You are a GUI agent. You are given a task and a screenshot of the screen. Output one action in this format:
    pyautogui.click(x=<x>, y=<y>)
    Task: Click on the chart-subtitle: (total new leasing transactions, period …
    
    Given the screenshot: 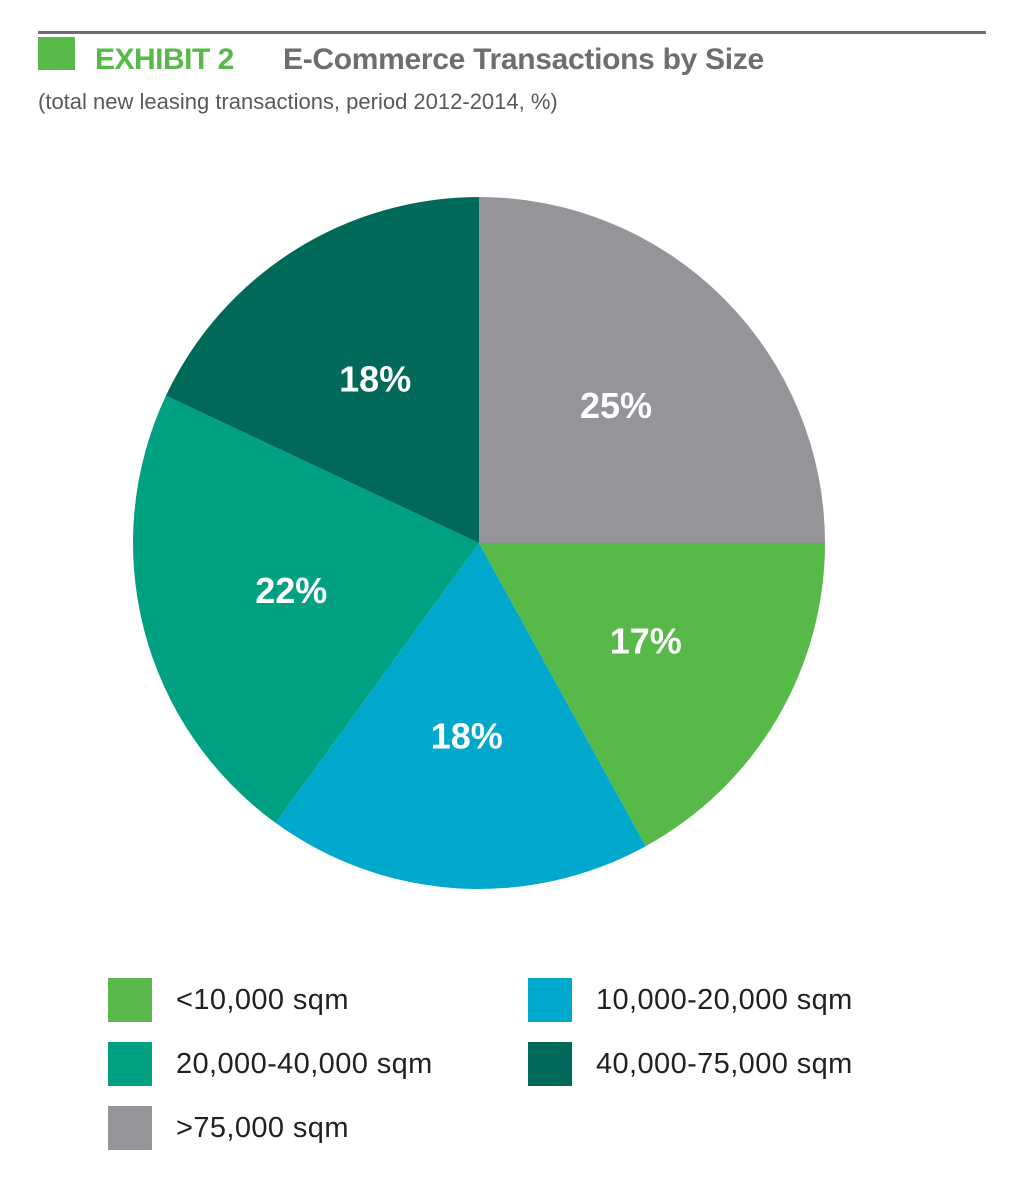 What is the action you would take?
    pyautogui.click(x=298, y=101)
    